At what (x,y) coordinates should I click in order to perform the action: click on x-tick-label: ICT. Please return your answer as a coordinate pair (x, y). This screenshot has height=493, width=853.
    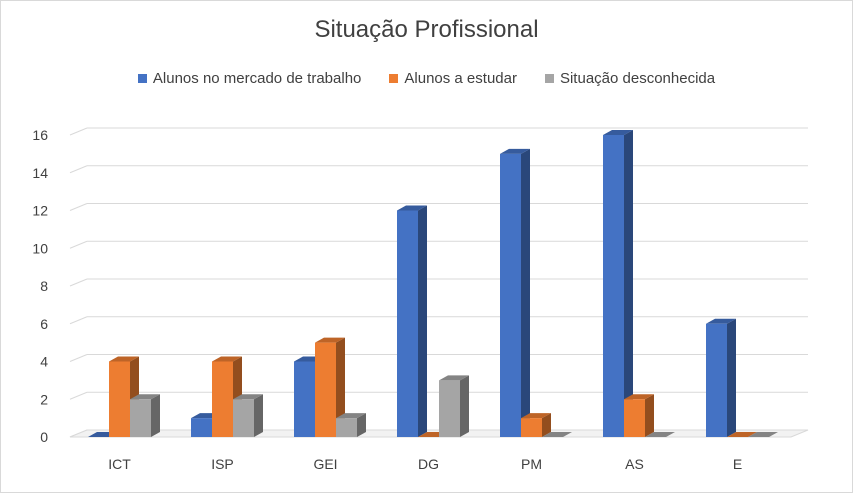
    Looking at the image, I should click on (119, 464).